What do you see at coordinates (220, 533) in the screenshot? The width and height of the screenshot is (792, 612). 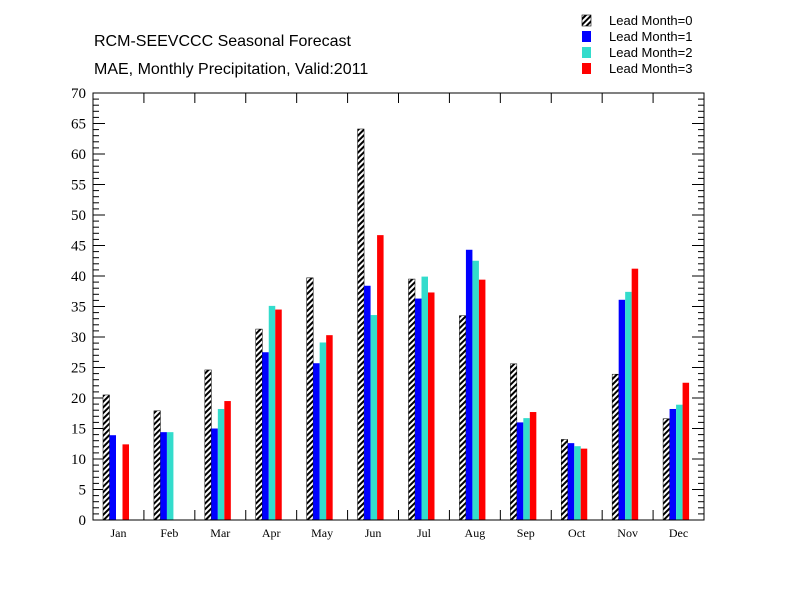 I see `x-tick-label: Mar` at bounding box center [220, 533].